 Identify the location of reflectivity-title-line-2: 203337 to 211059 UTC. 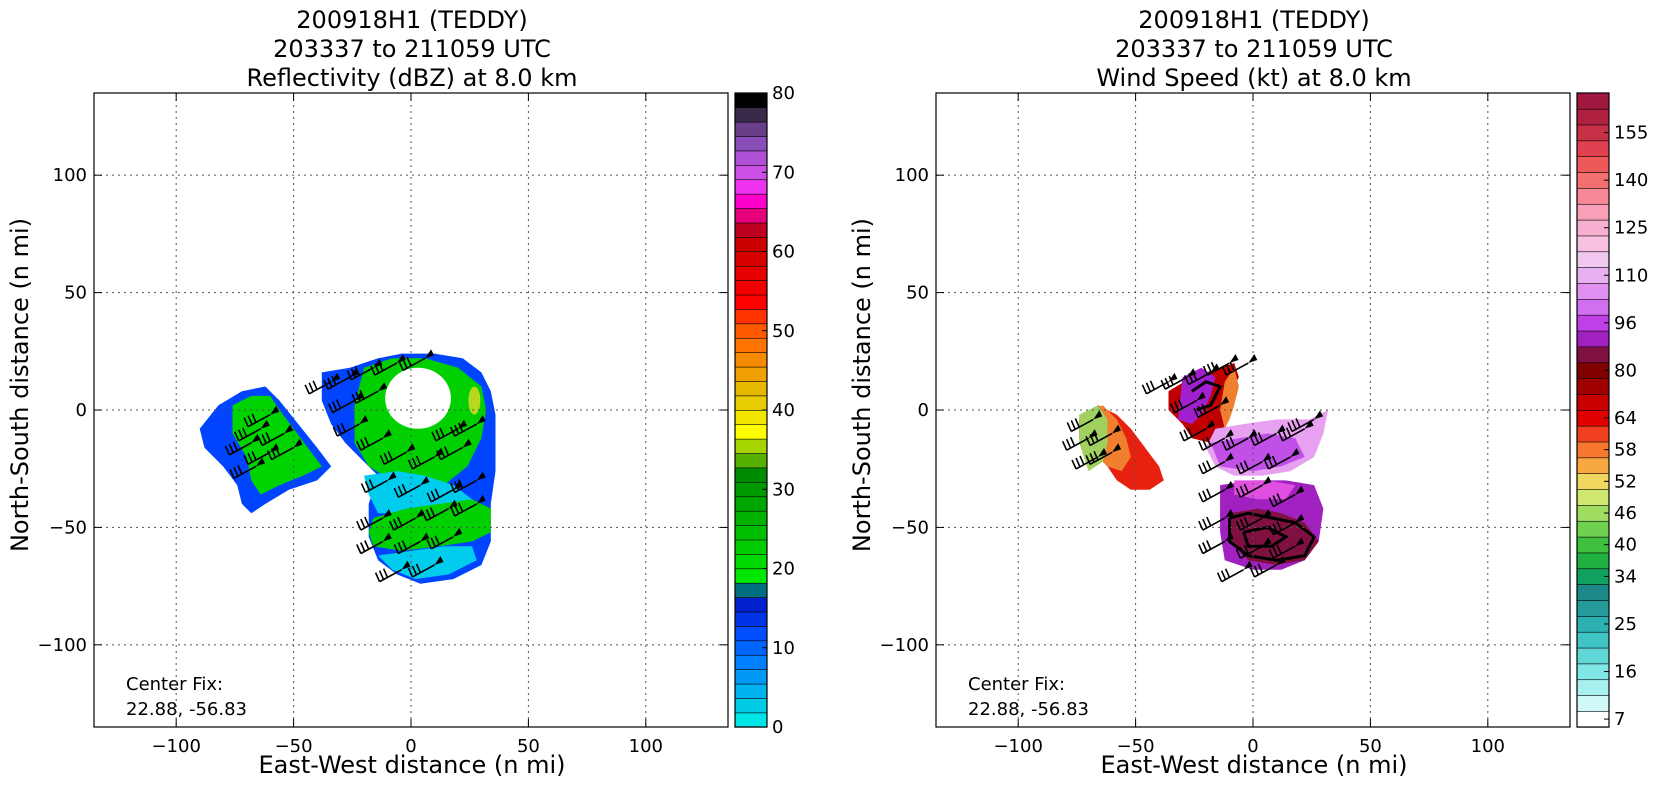
(412, 49).